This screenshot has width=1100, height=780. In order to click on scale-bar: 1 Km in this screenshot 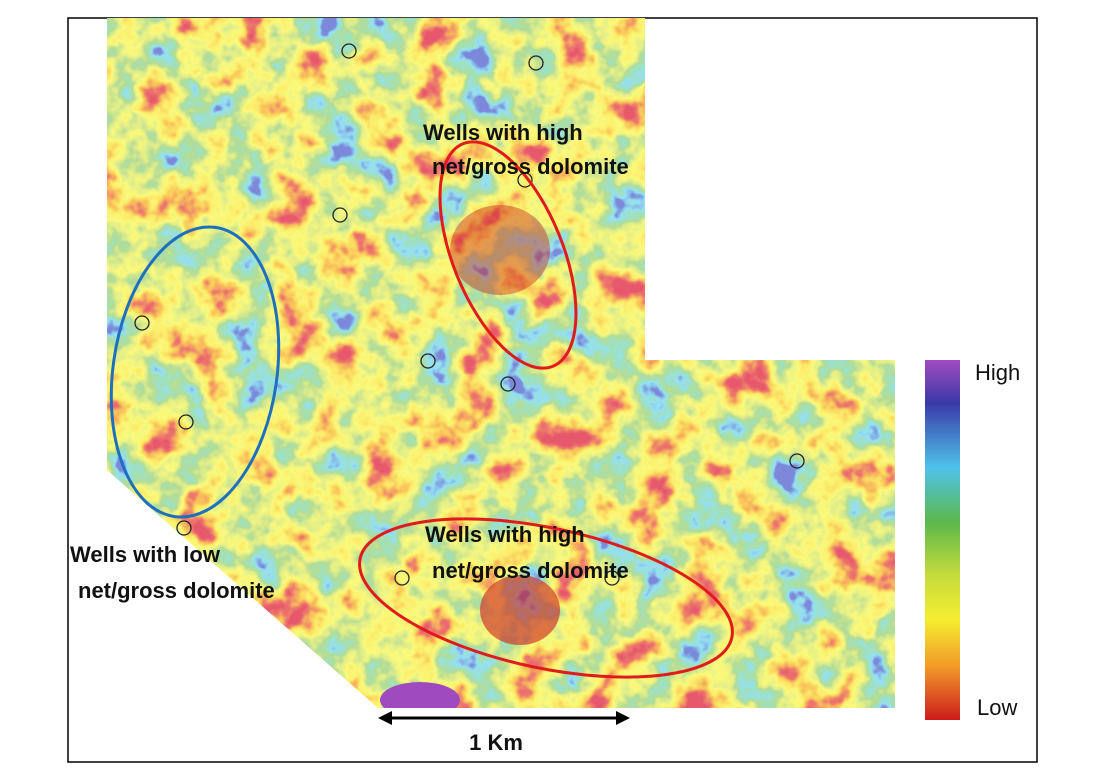, I will do `click(504, 733)`.